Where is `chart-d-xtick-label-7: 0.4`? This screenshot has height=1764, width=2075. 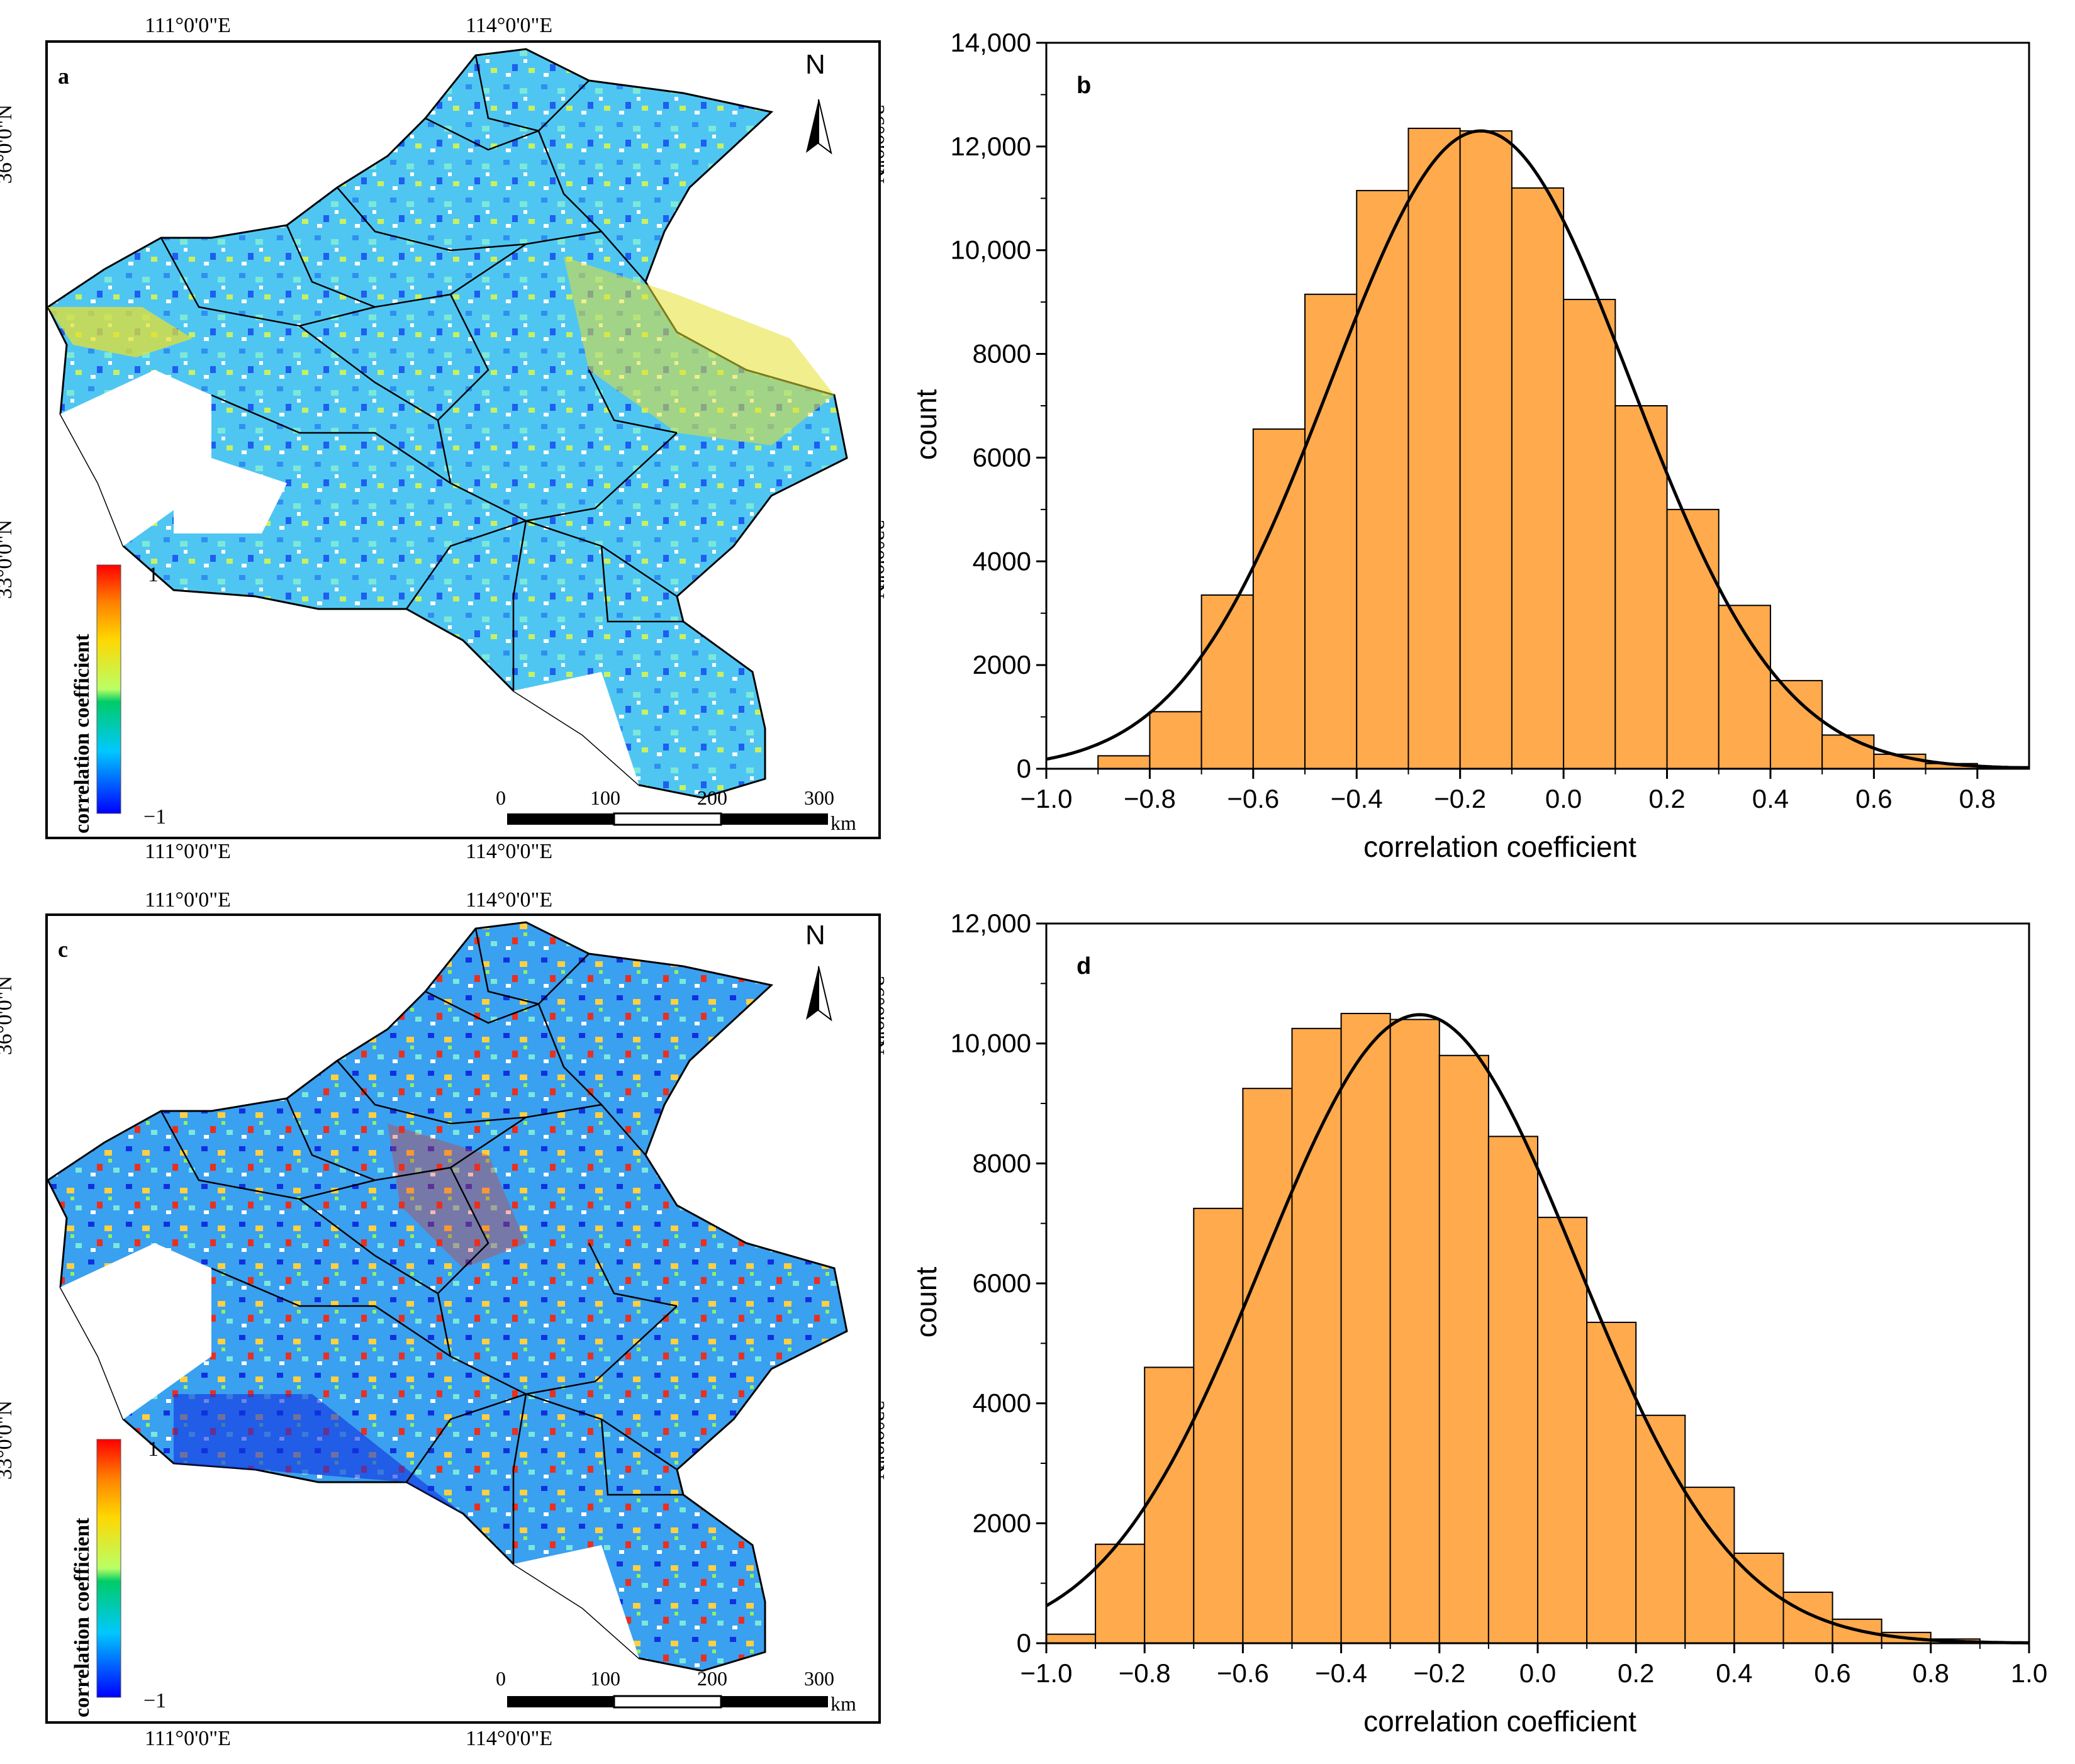 chart-d-xtick-label-7: 0.4 is located at coordinates (1734, 1673).